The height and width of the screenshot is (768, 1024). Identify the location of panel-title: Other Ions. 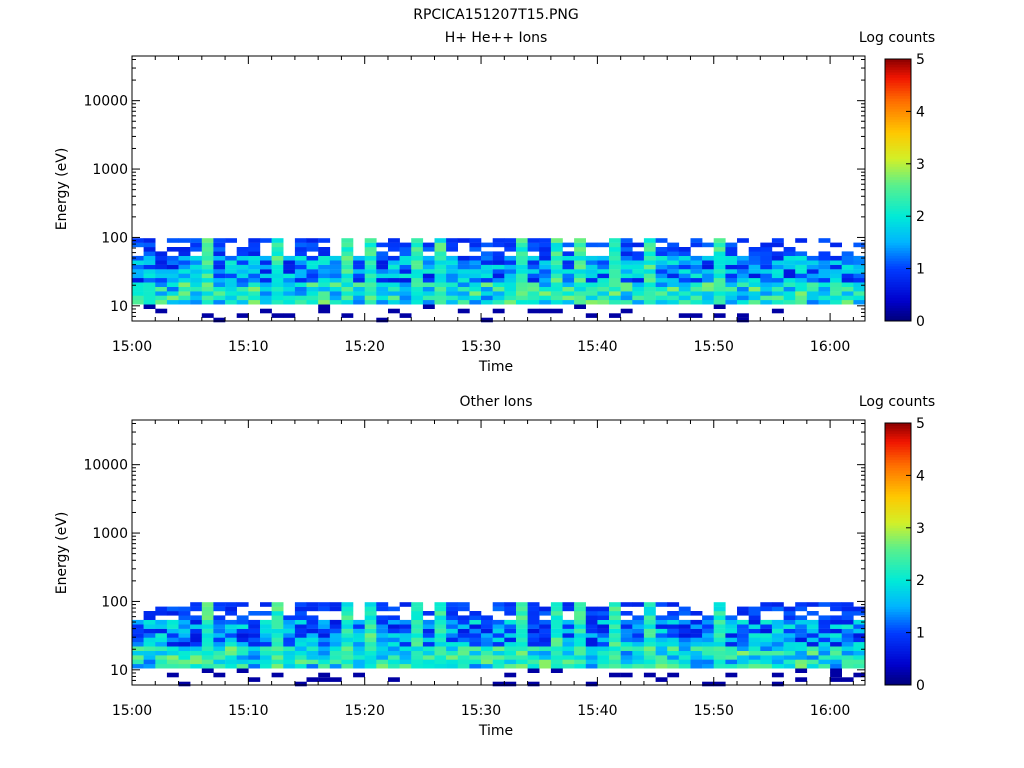
(495, 402).